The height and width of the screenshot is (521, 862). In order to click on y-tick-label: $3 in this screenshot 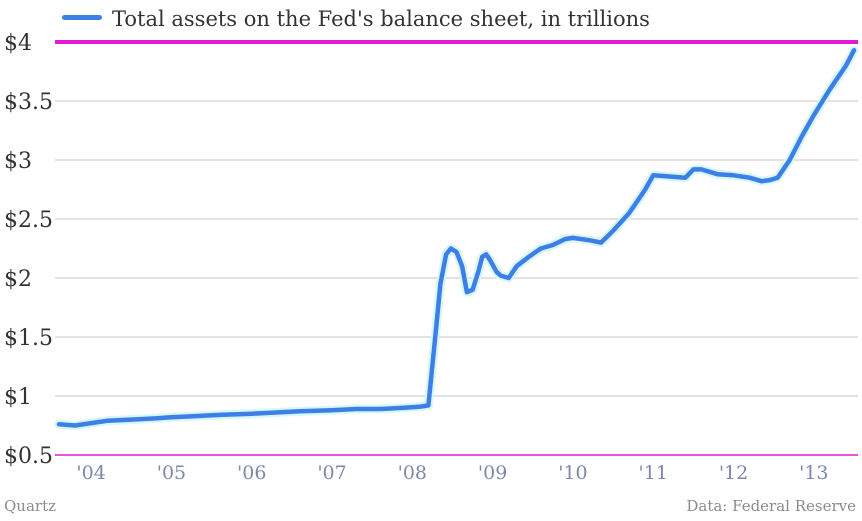, I will do `click(18, 161)`.